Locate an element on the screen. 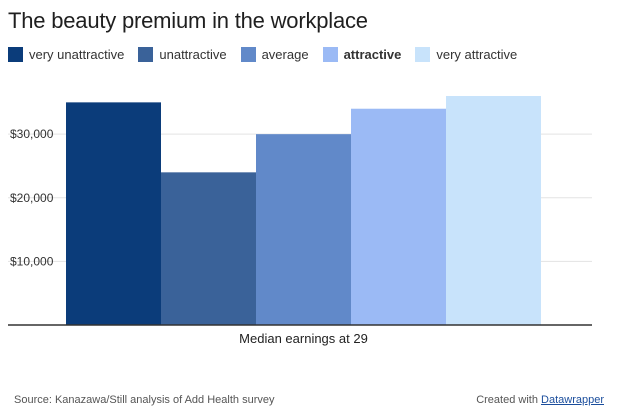 The image size is (620, 419). bar-unattractive is located at coordinates (208, 248).